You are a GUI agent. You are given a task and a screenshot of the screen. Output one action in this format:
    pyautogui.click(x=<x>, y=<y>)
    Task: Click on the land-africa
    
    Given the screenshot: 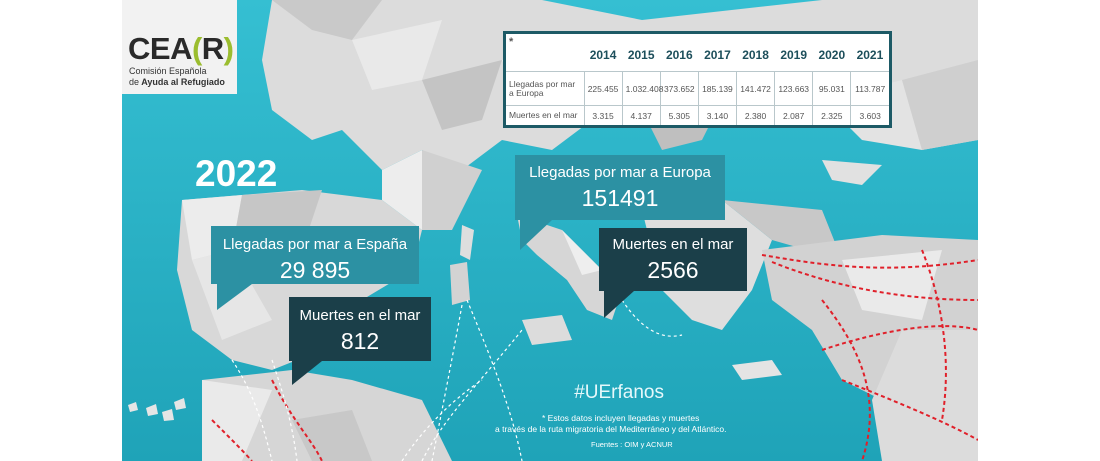 What is the action you would take?
    pyautogui.click(x=327, y=415)
    